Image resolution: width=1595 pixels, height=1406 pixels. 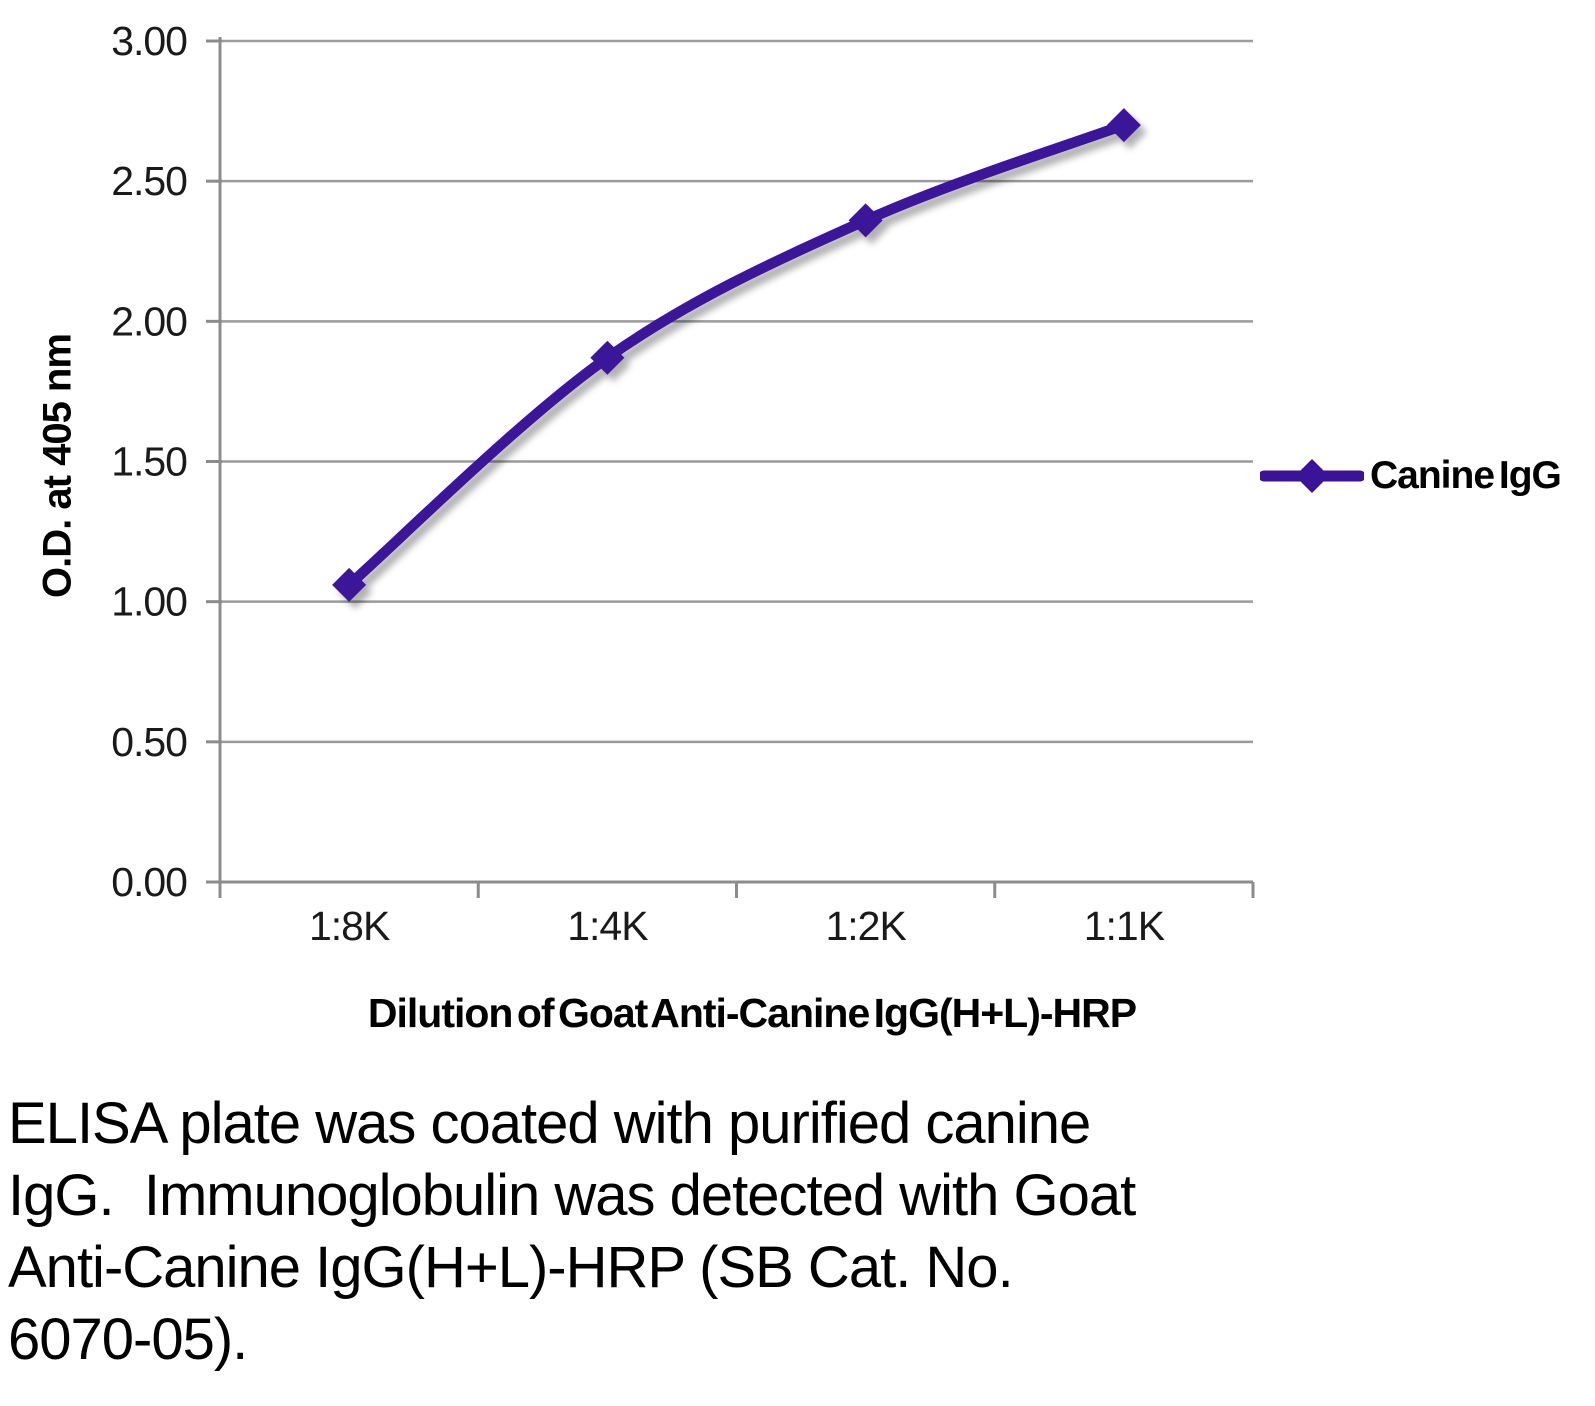 What do you see at coordinates (1124, 926) in the screenshot?
I see `x-tick-label: 1:1K` at bounding box center [1124, 926].